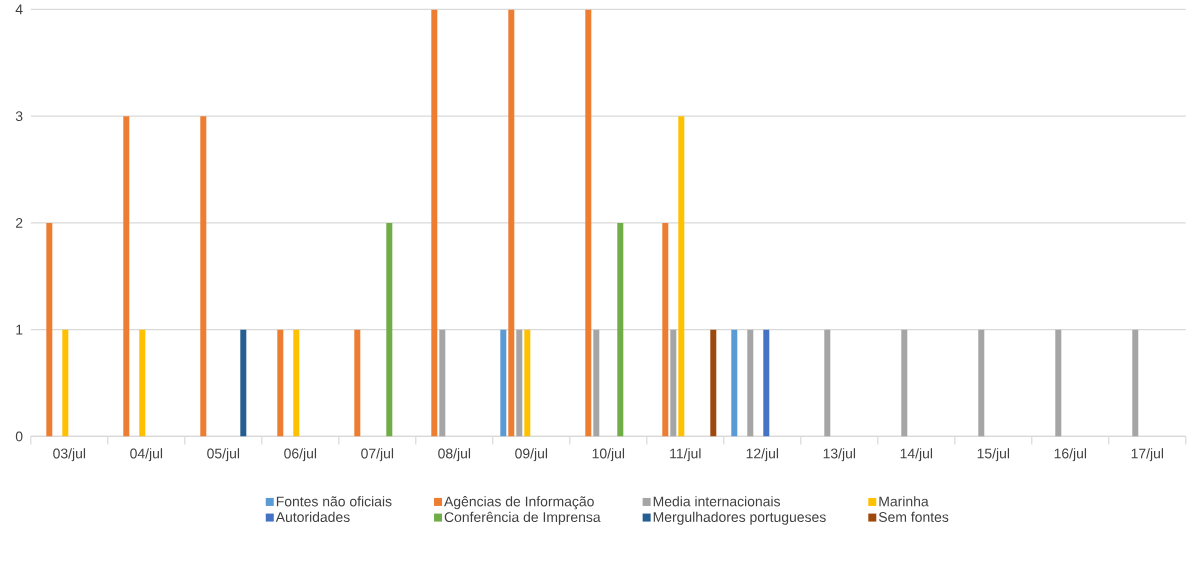 This screenshot has width=1200, height=572. Describe the element at coordinates (223, 455) in the screenshot. I see `x-tick-label: 05/jul` at that location.